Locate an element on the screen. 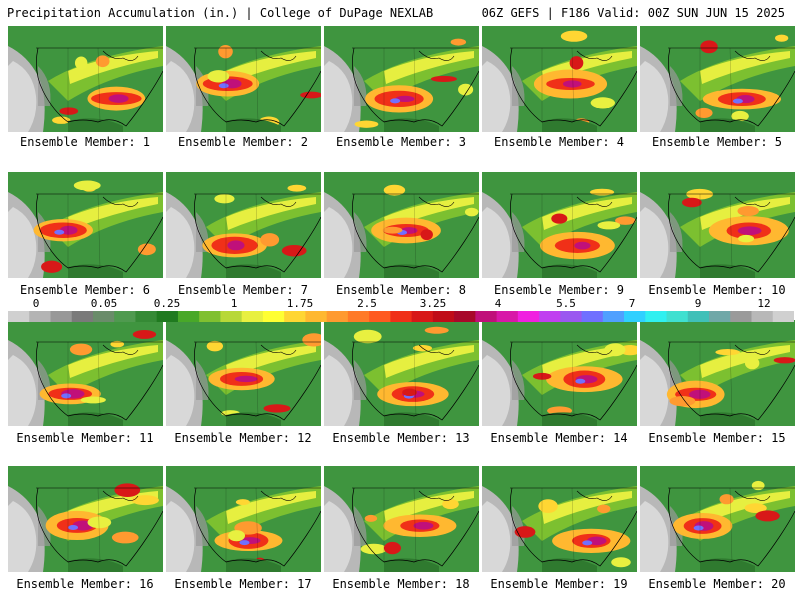  ensemble-member-label: Ensemble Member: 17 is located at coordinates (243, 584).